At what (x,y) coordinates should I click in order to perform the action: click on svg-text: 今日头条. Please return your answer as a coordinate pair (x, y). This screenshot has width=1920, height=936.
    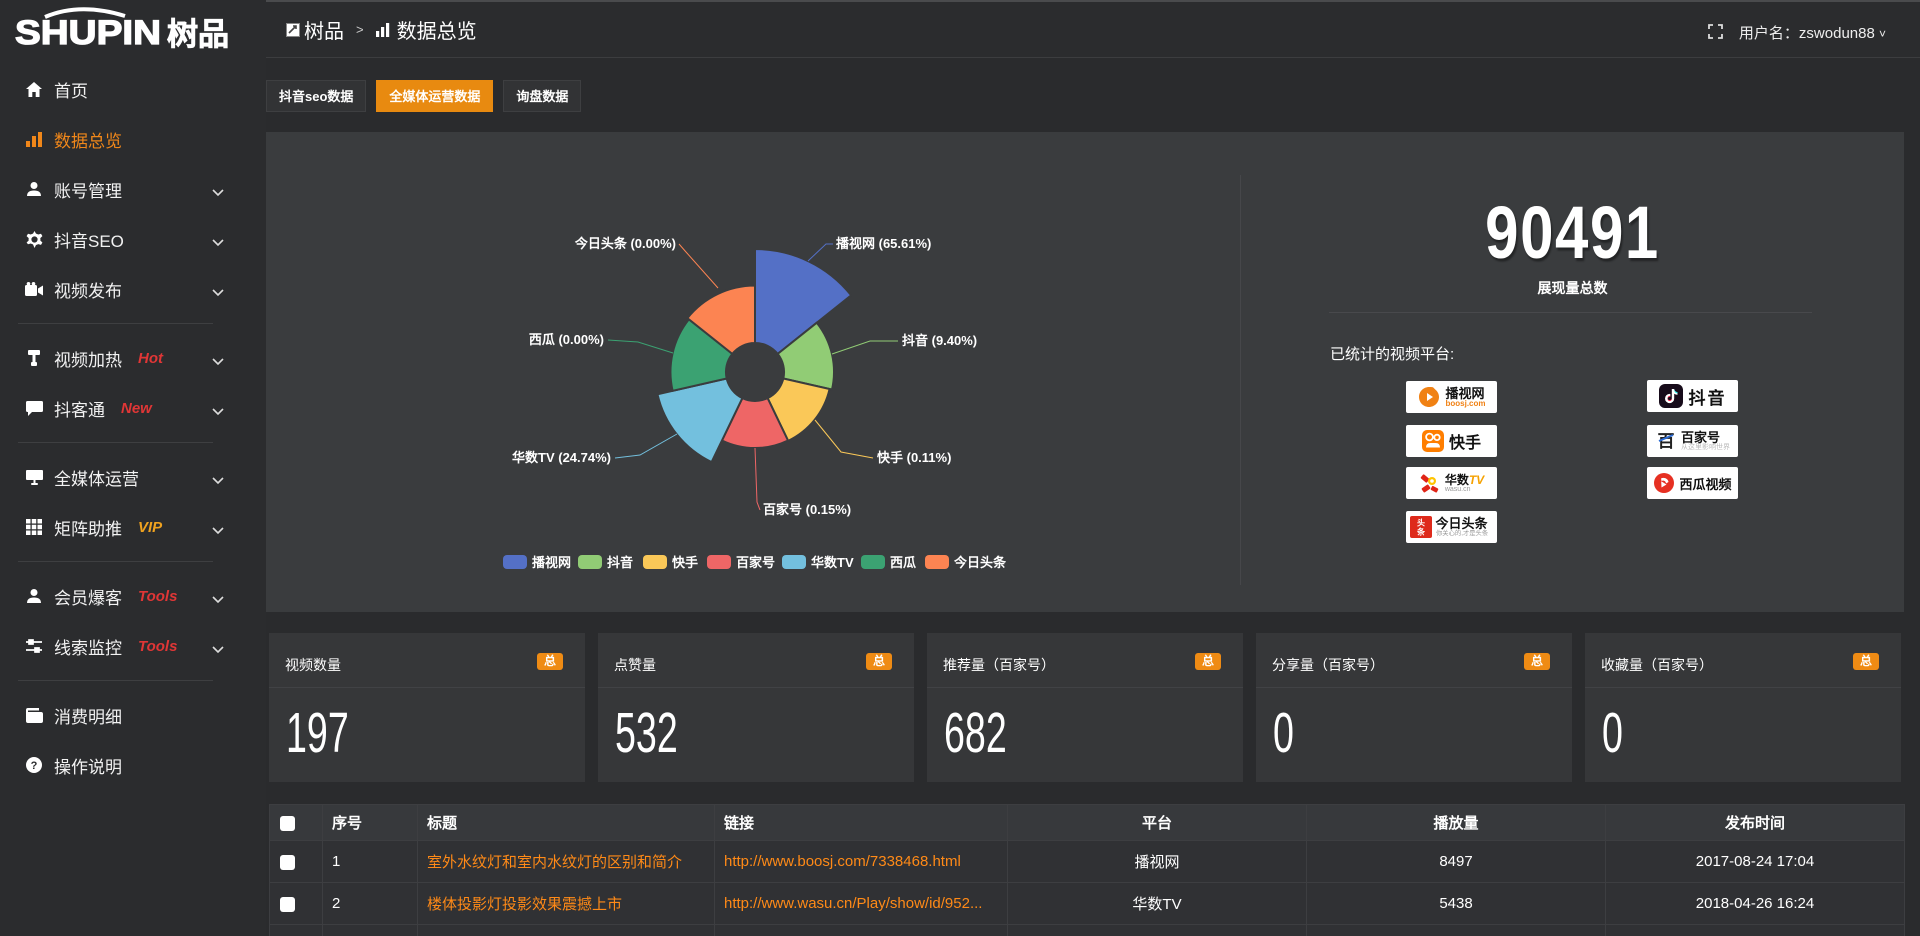
    Looking at the image, I should click on (980, 562).